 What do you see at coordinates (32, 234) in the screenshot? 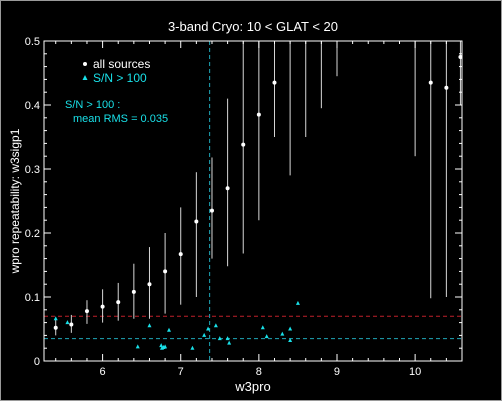
I see `y-tick-label: 0.2` at bounding box center [32, 234].